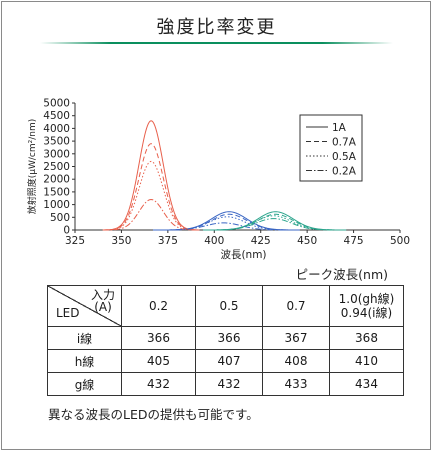  Describe the element at coordinates (158, 361) in the screenshot. I see `table-cell: 405` at that location.